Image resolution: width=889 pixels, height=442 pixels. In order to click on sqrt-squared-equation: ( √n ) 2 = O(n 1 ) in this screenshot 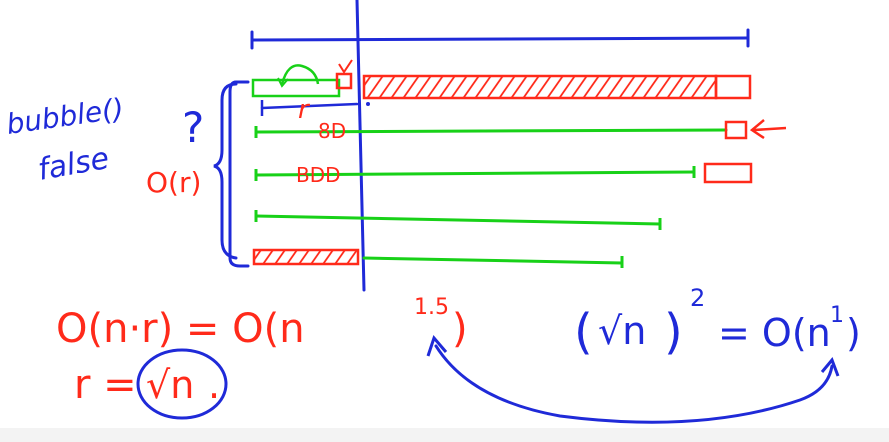, I will do `click(717, 322)`.